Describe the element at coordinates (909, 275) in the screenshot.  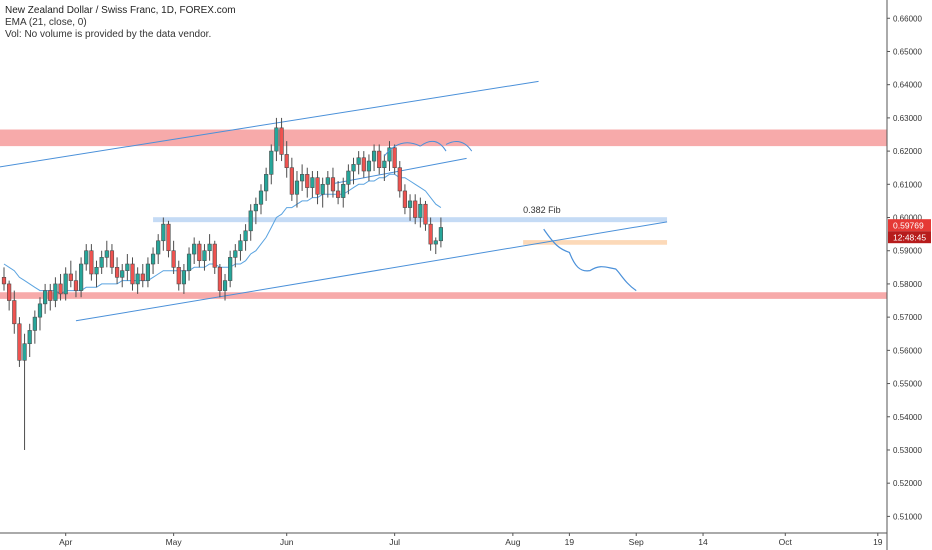
I see `price-axis-bg` at that location.